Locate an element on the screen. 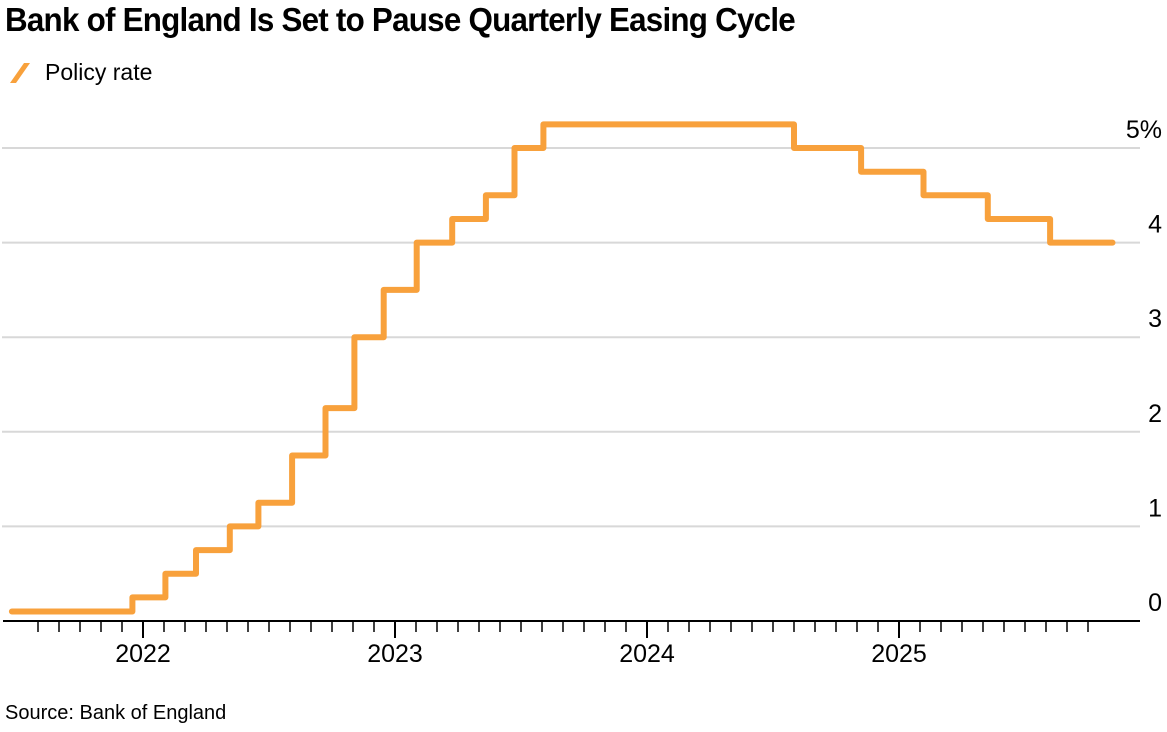 The image size is (1167, 732). legend: Policy rate is located at coordinates (79, 72).